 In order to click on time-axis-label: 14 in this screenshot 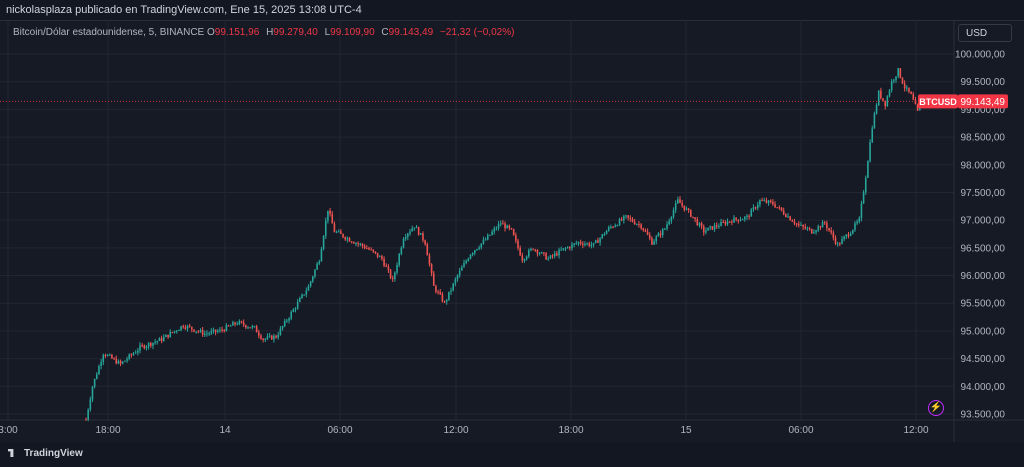, I will do `click(225, 430)`.